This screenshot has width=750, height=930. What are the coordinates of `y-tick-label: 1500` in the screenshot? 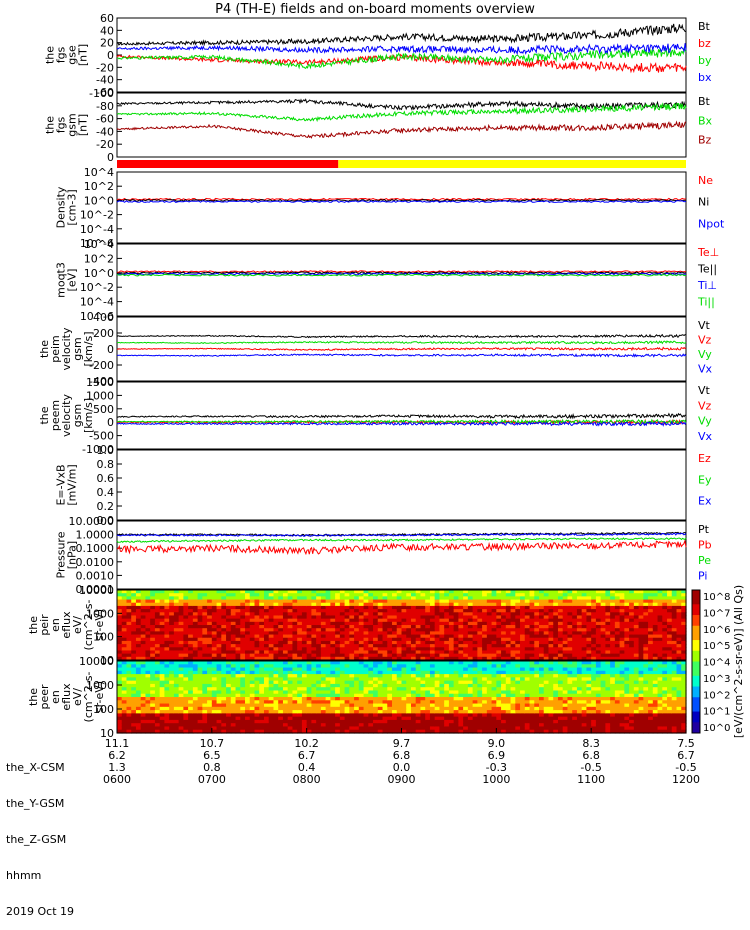 It's located at (100, 382).